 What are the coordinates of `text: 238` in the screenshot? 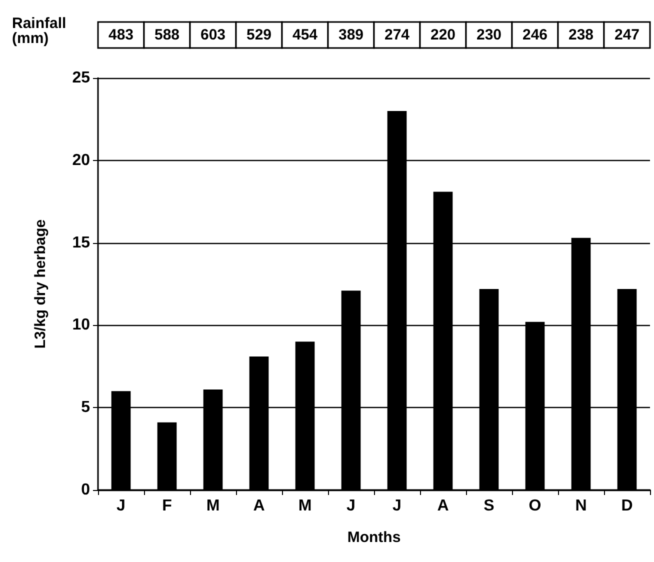 It's located at (581, 35).